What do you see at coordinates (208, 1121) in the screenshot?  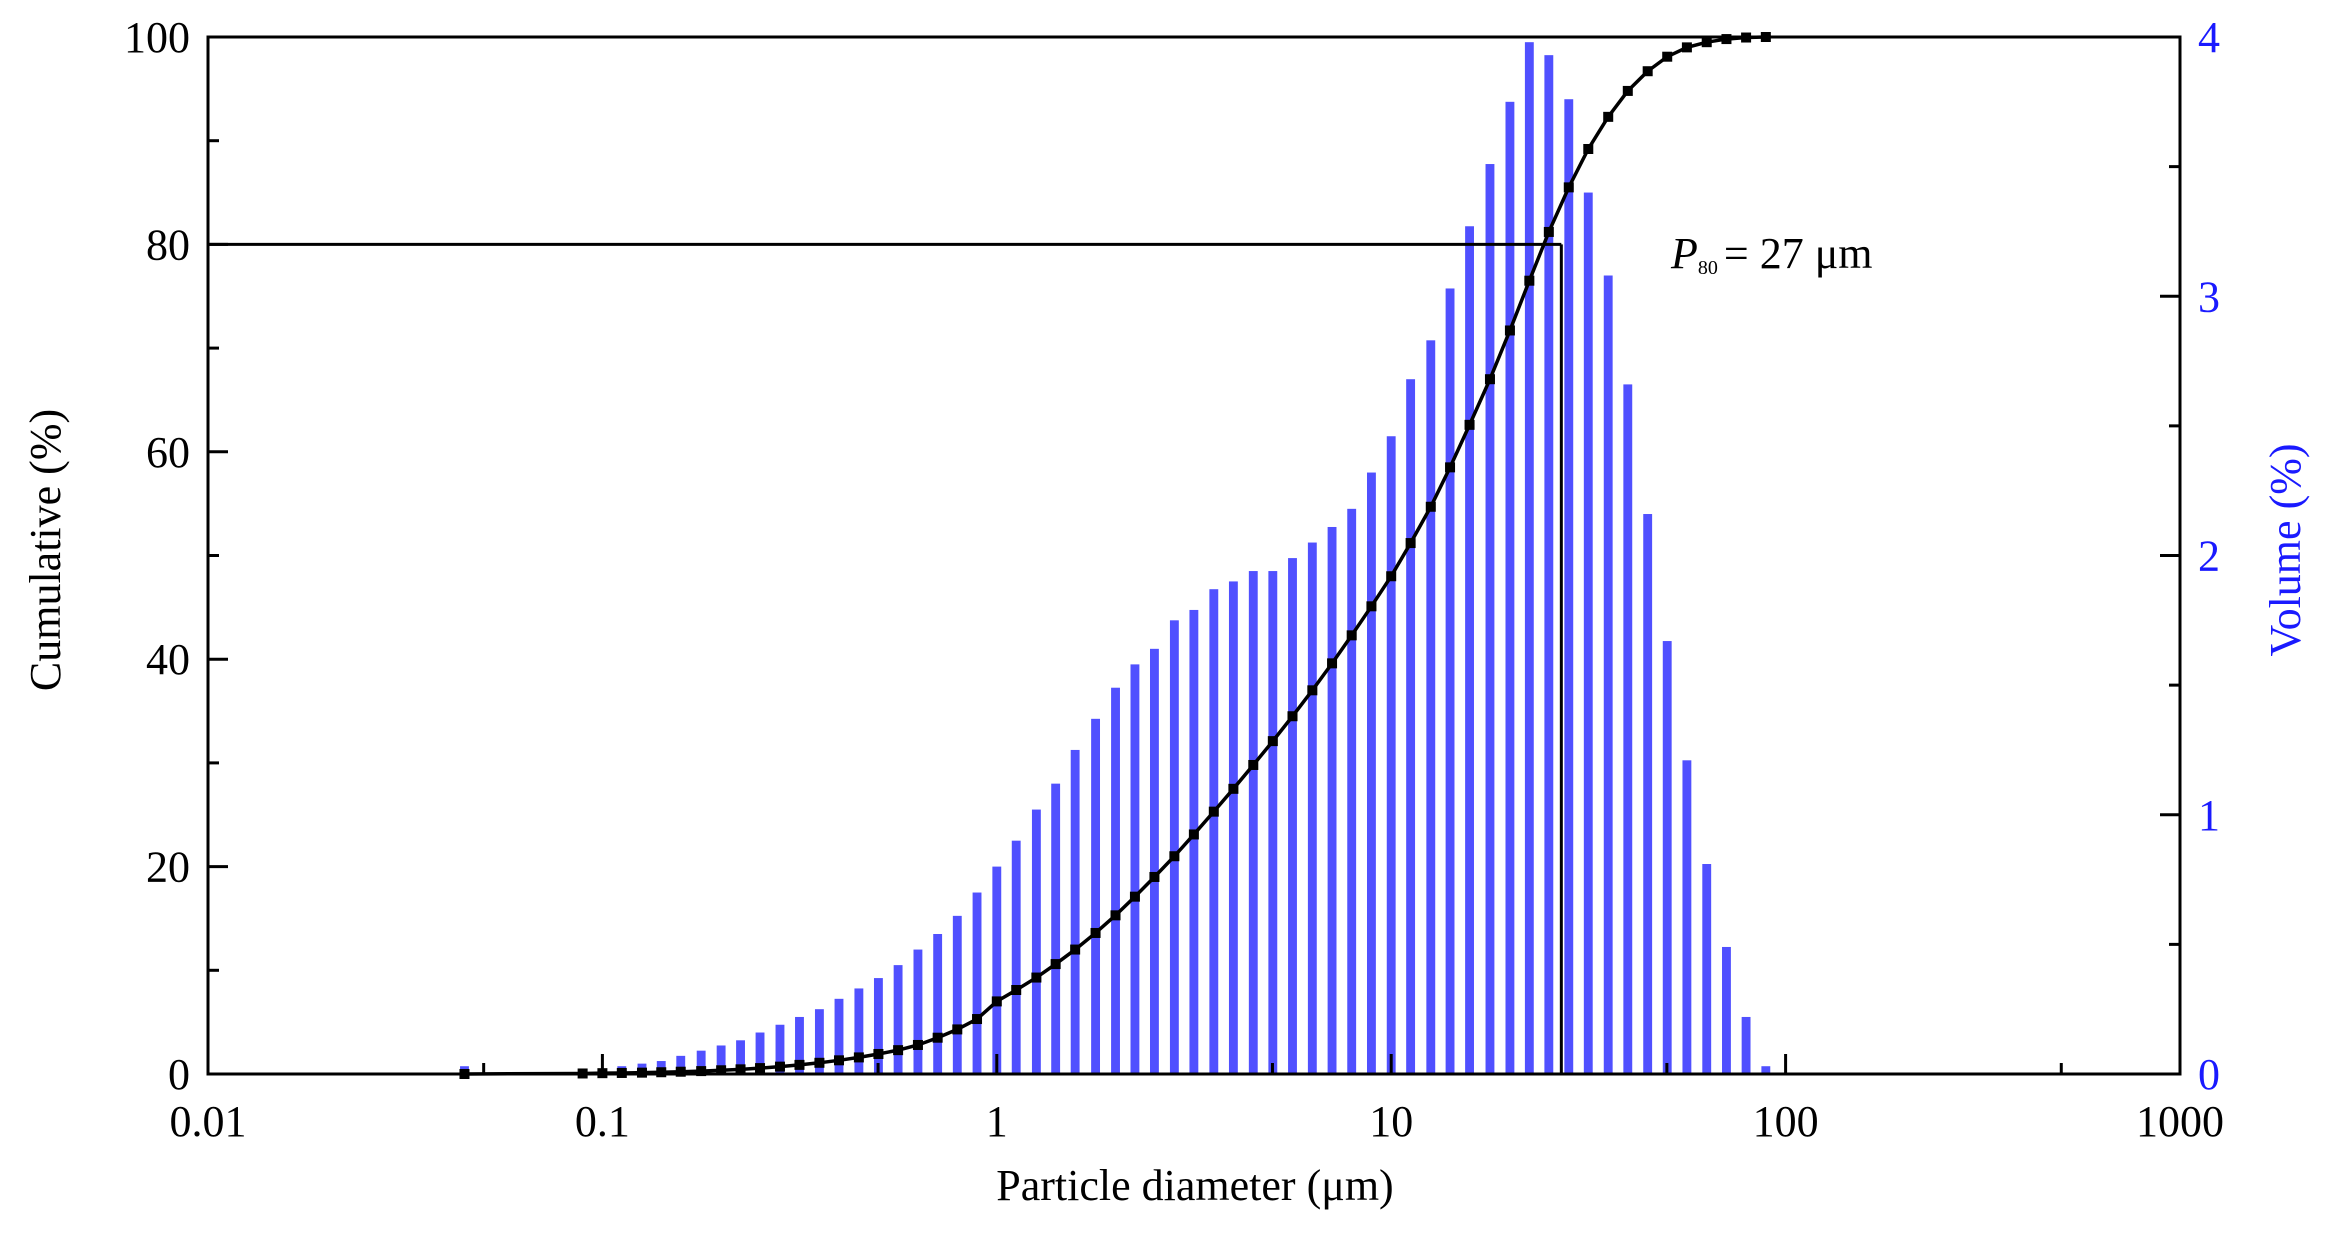 I see `x-tick-label: 0.01` at bounding box center [208, 1121].